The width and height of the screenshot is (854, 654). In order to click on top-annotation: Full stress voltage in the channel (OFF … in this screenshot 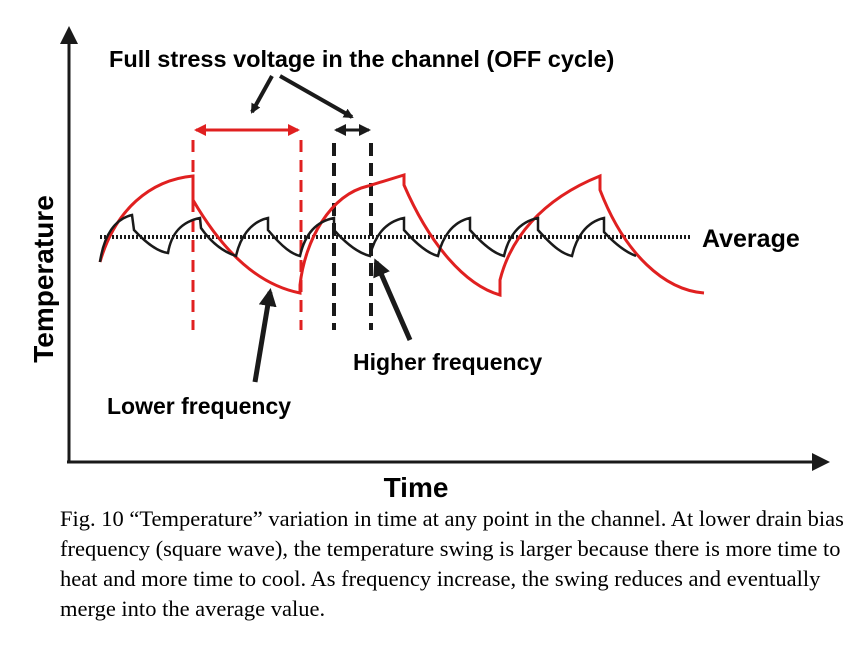, I will do `click(361, 59)`.